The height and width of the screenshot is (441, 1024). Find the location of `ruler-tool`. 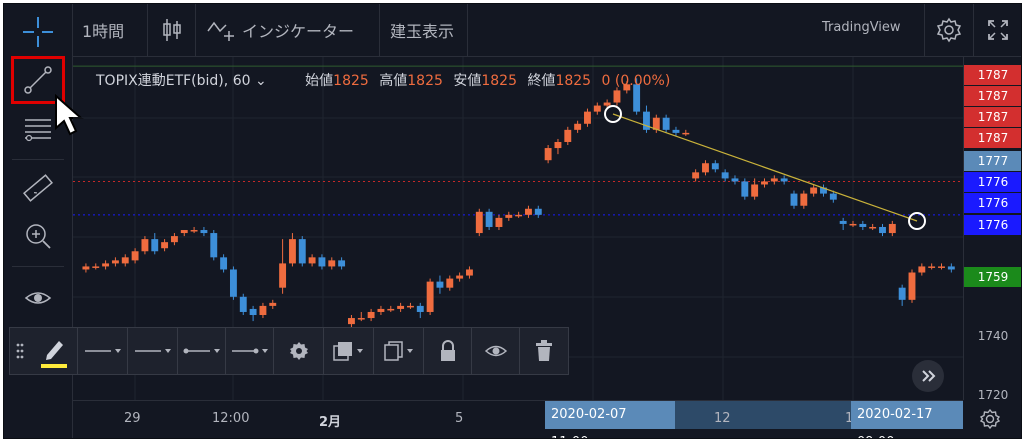

ruler-tool is located at coordinates (38, 188).